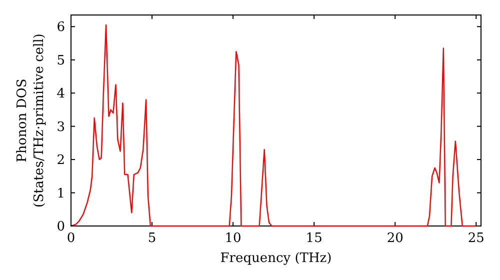 Image resolution: width=500 pixels, height=280 pixels. Describe the element at coordinates (31, 120) in the screenshot. I see `y-axis-title: Phonon DOS (States/THz·primitive cell)` at that location.